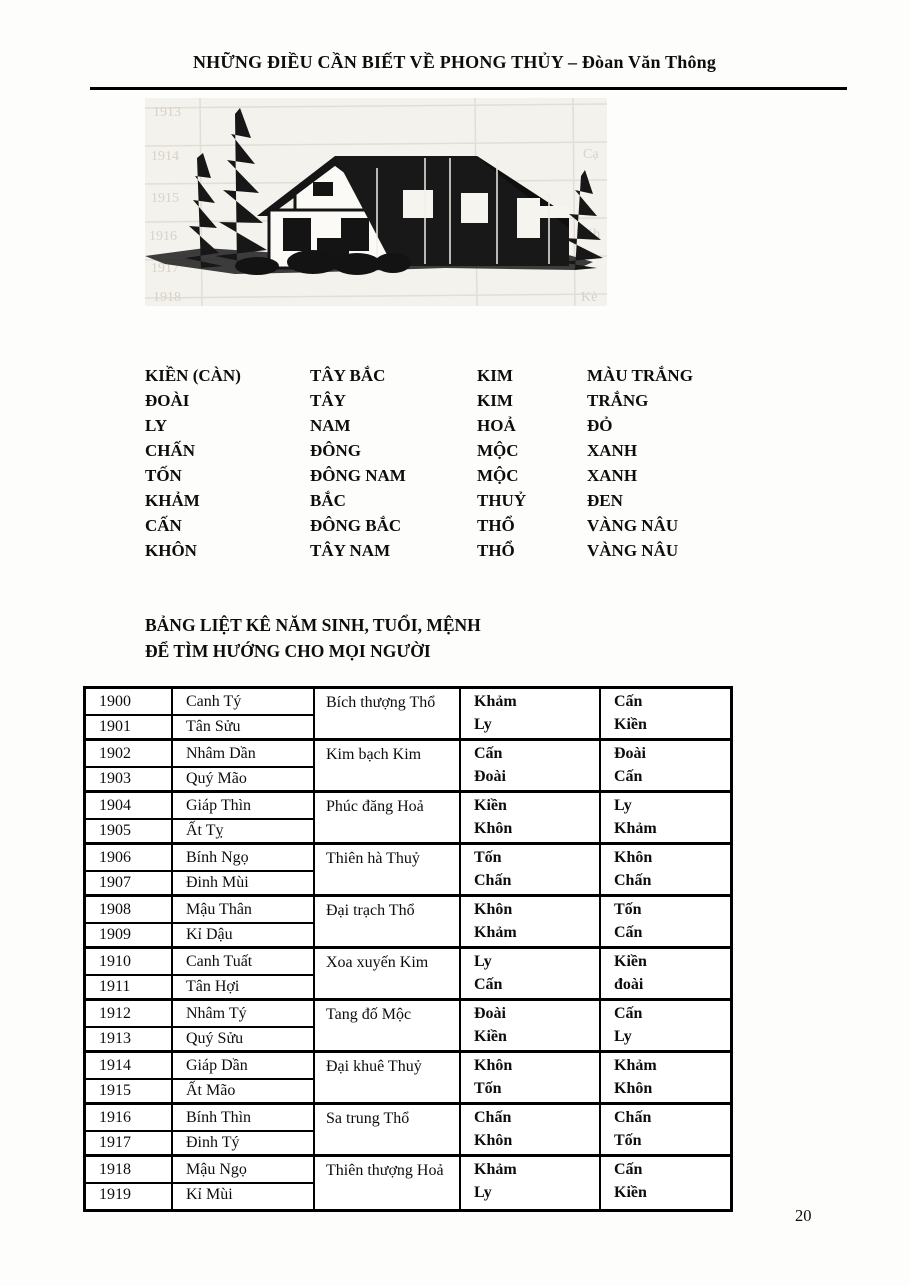  What do you see at coordinates (455, 550) in the screenshot?
I see `trigram-row: KHÔN TÂY NAM THỔ VÀNG NÂU` at bounding box center [455, 550].